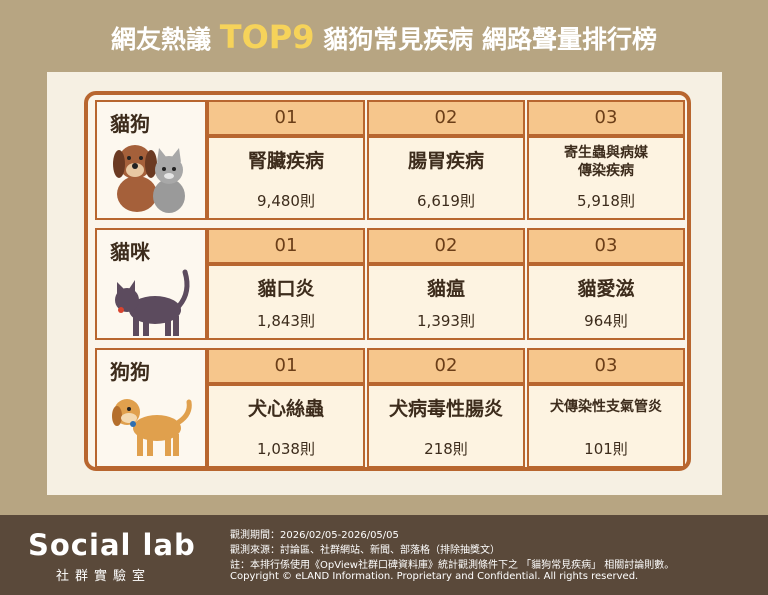 The height and width of the screenshot is (595, 768). I want to click on count: 1,843則, so click(286, 321).